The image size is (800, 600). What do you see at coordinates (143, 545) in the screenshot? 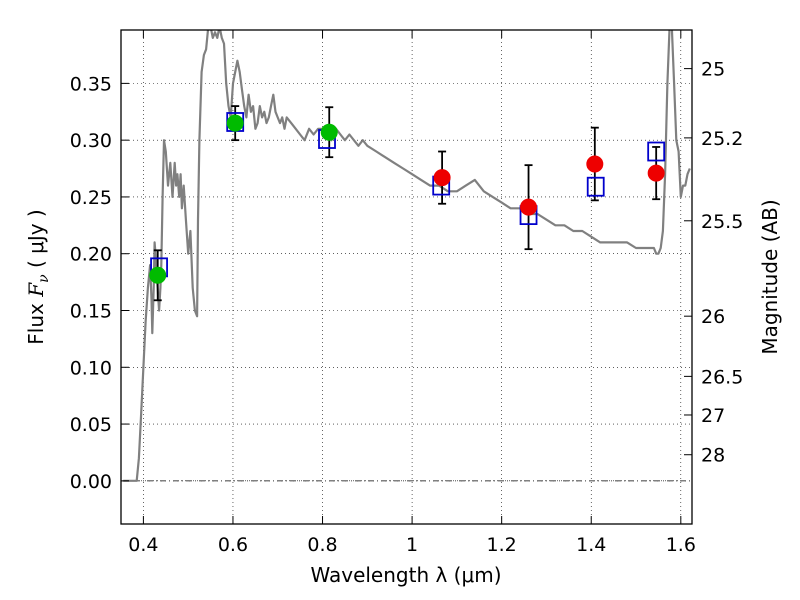
I see `x-tick-label: 0.4` at bounding box center [143, 545].